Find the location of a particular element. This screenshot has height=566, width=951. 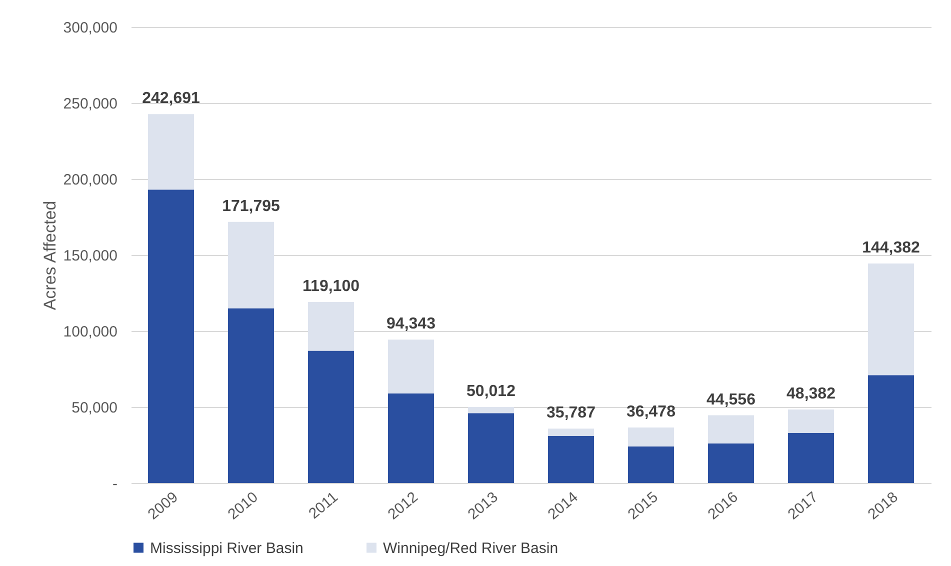

y-tick-label: 250,000 is located at coordinates (90, 104).